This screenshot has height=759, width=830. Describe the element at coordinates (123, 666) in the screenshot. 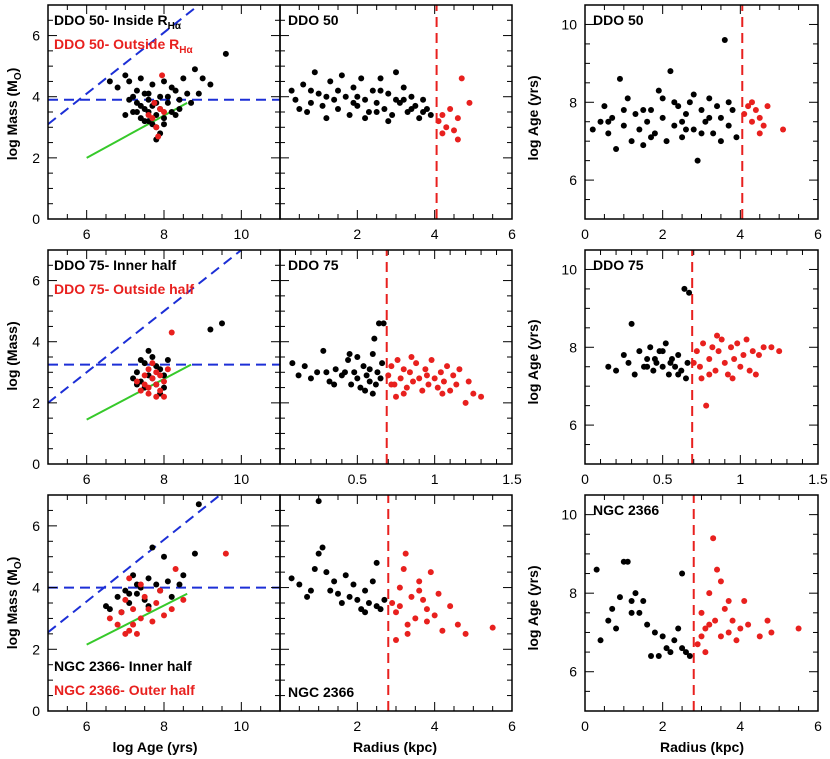

I see `legend-entry-0: NGC 2366- Inner half` at that location.